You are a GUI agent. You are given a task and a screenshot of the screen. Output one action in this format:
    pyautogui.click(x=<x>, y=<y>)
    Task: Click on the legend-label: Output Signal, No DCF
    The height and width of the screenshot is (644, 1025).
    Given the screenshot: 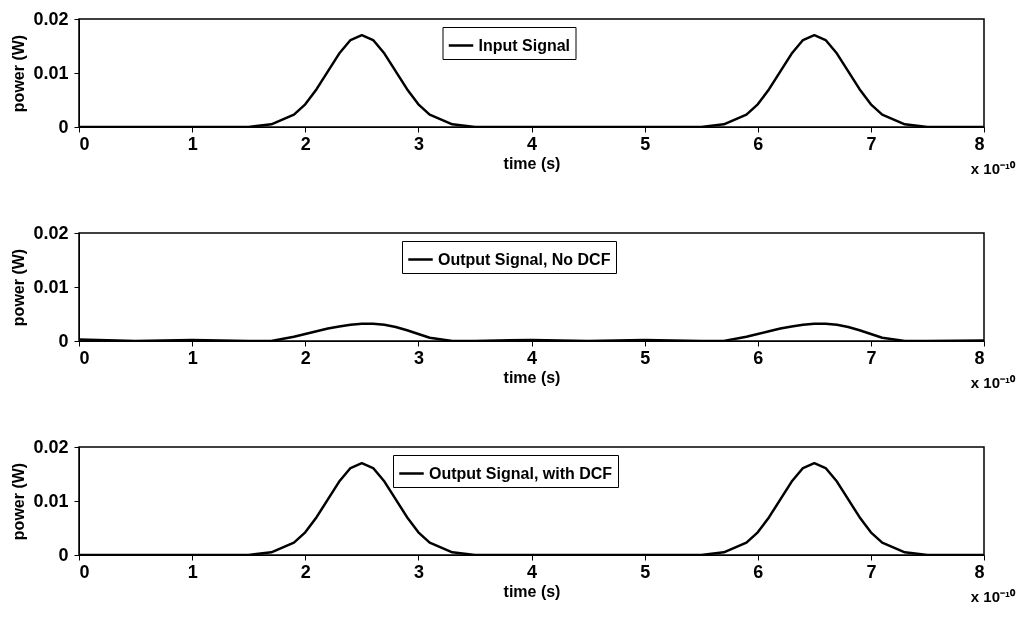 What is the action you would take?
    pyautogui.click(x=524, y=259)
    